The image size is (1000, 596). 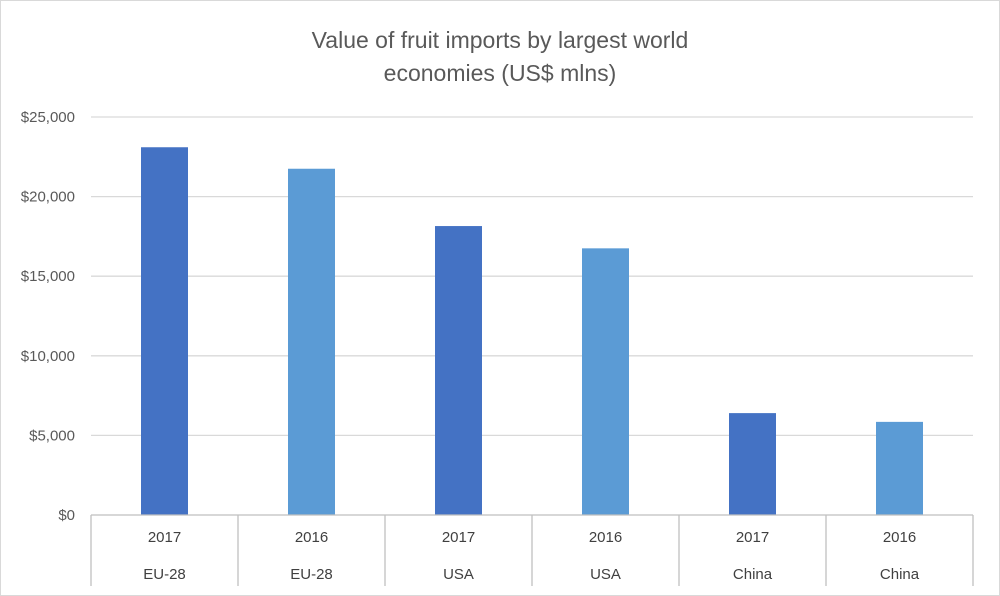 What do you see at coordinates (48, 117) in the screenshot?
I see `y-tick-label: $25,000` at bounding box center [48, 117].